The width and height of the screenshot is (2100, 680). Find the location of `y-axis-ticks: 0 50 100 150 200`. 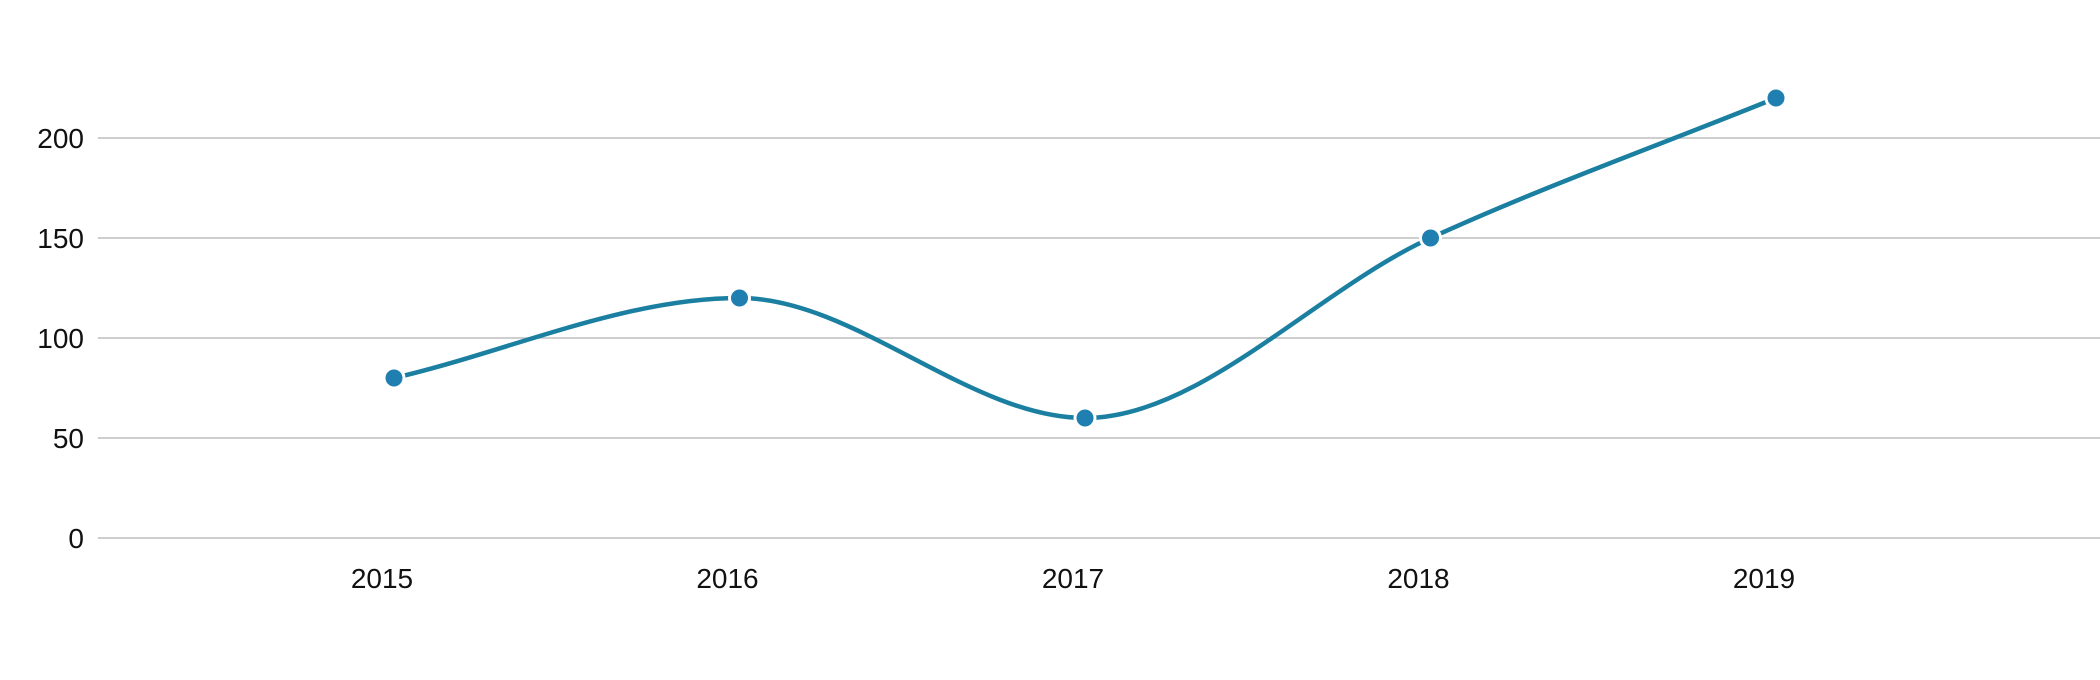

y-axis-ticks: 0 50 100 150 200 is located at coordinates (60, 338).